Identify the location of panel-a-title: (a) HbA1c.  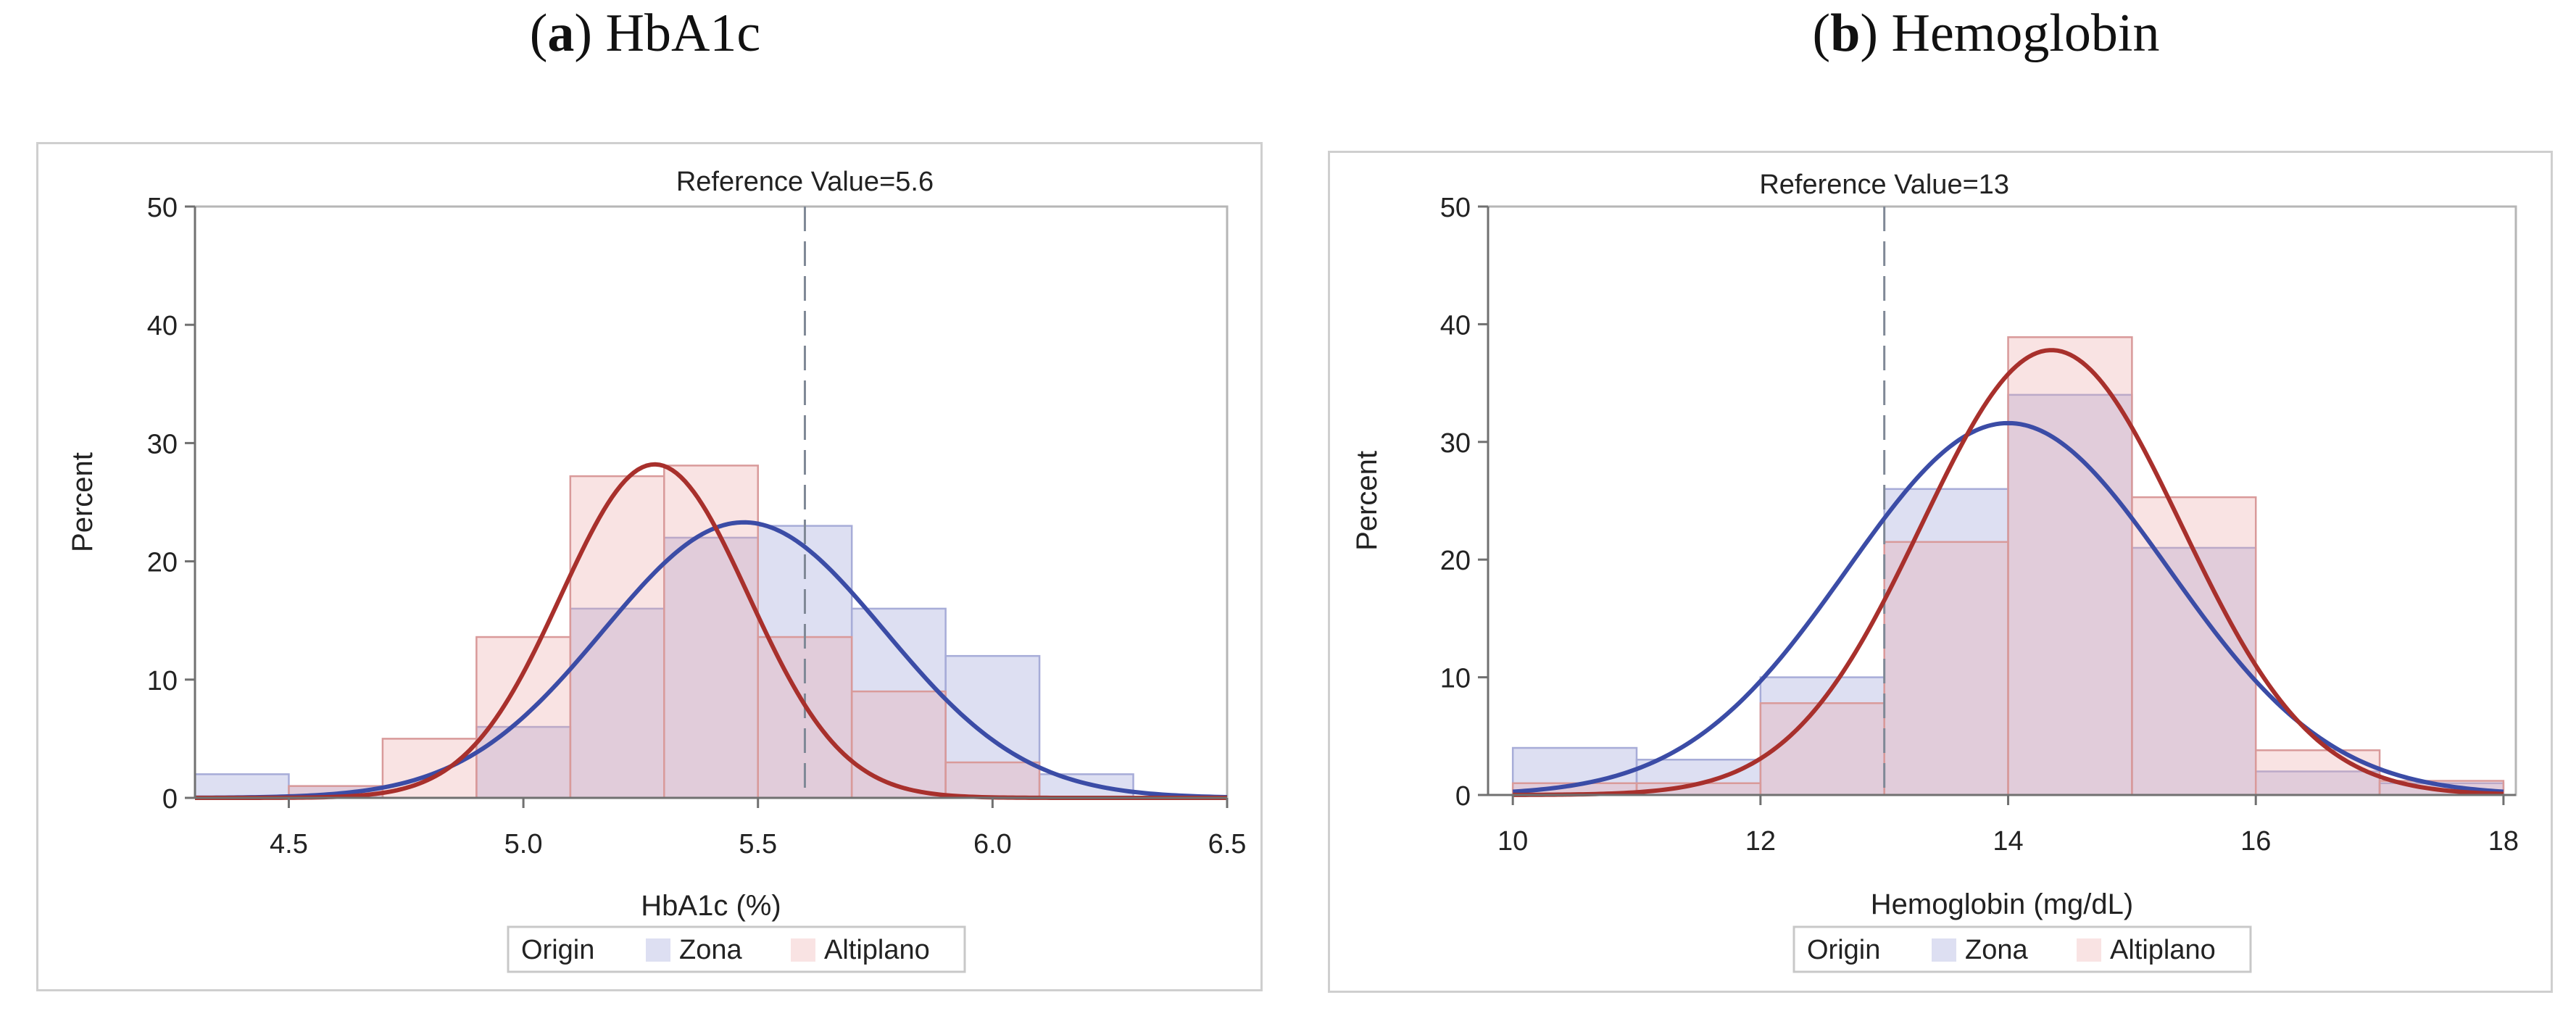
(645, 33).